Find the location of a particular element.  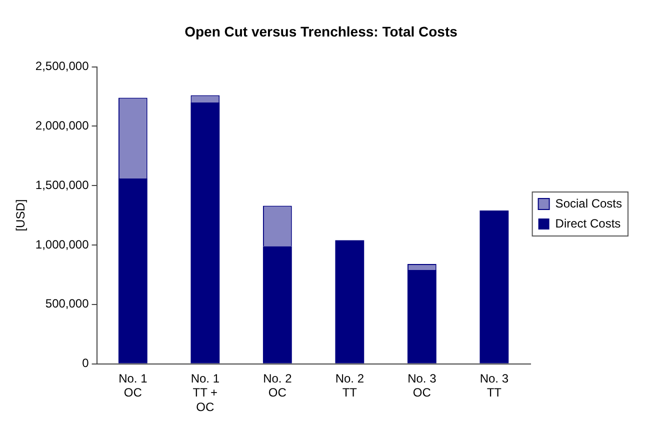

y-axis-title: [USD] is located at coordinates (21, 215).